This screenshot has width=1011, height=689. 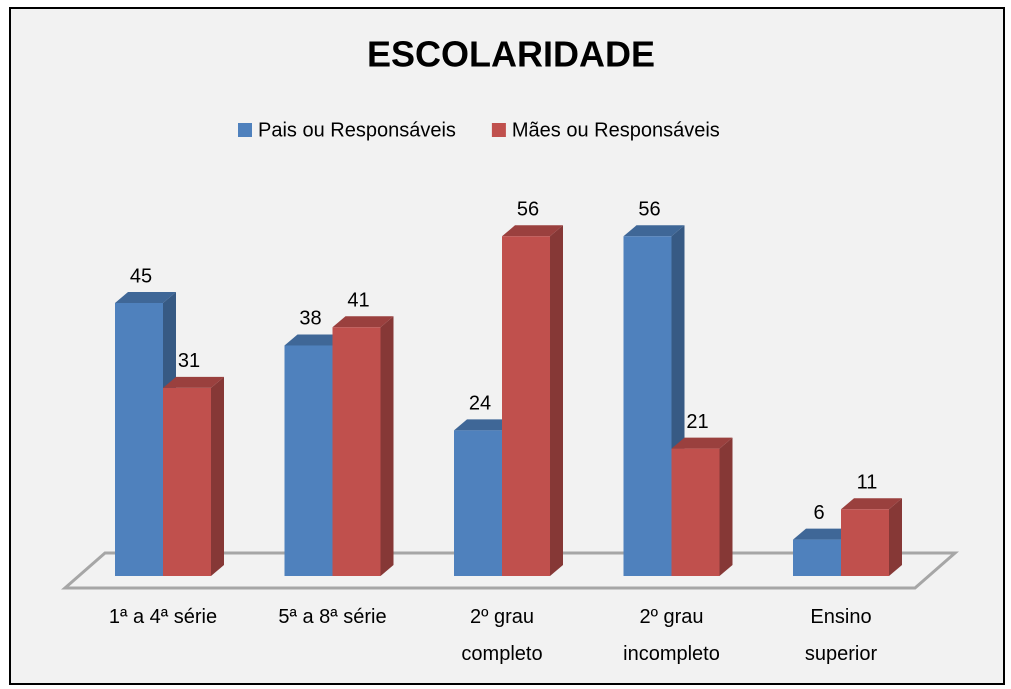 What do you see at coordinates (310, 319) in the screenshot?
I see `data-label: 38` at bounding box center [310, 319].